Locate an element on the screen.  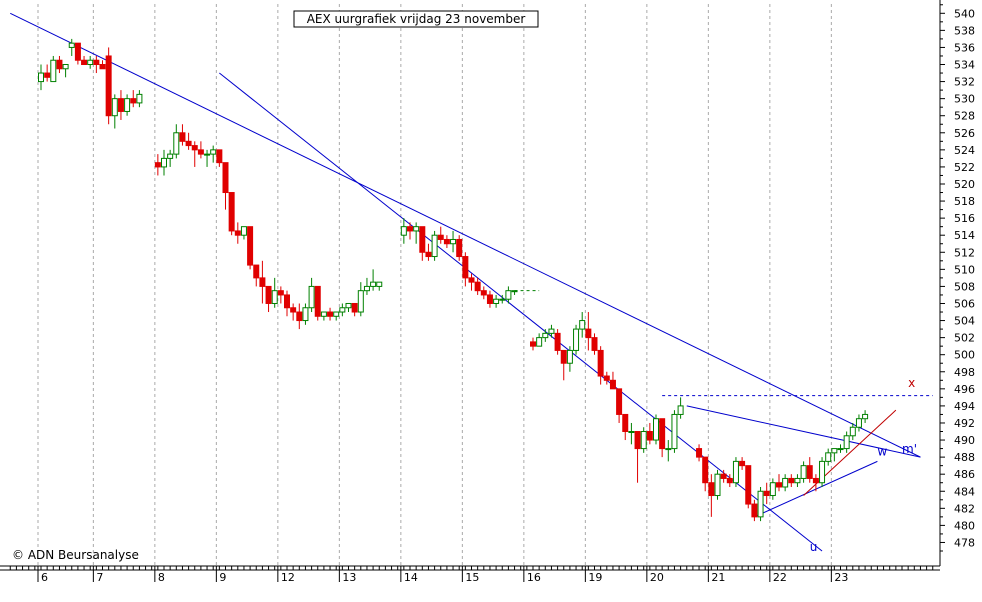
y-tick-label: 512 is located at coordinates (964, 252).